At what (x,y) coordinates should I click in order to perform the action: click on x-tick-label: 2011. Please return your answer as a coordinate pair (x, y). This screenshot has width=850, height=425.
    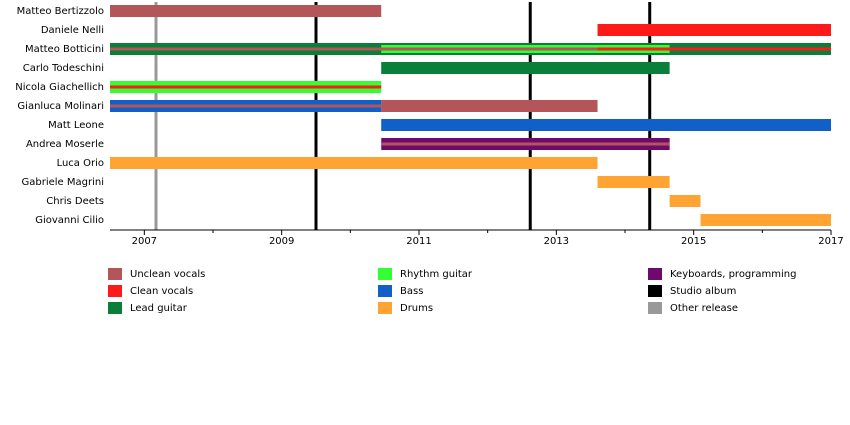
    Looking at the image, I should click on (418, 241).